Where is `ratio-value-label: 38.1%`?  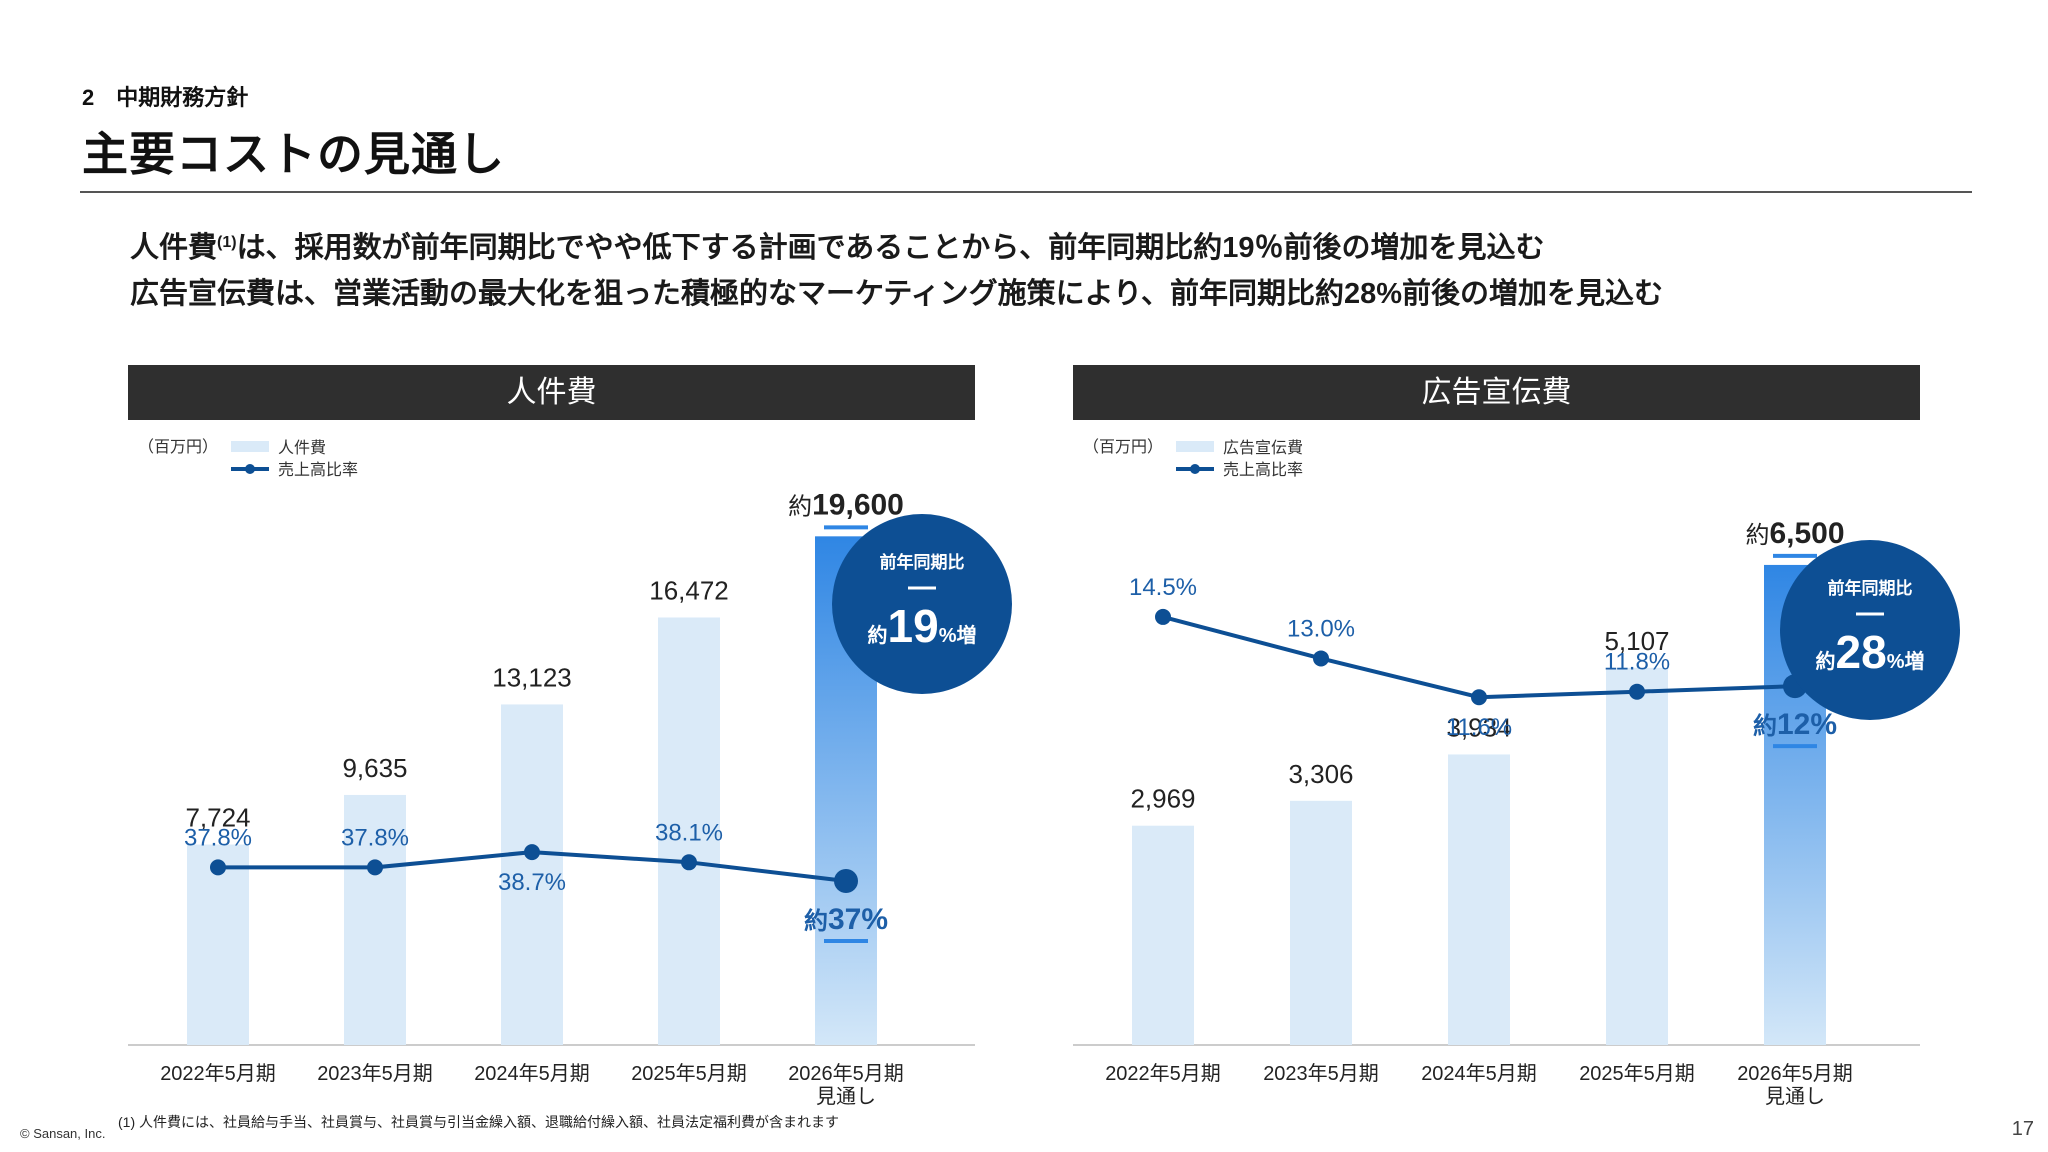
ratio-value-label: 38.1% is located at coordinates (689, 832).